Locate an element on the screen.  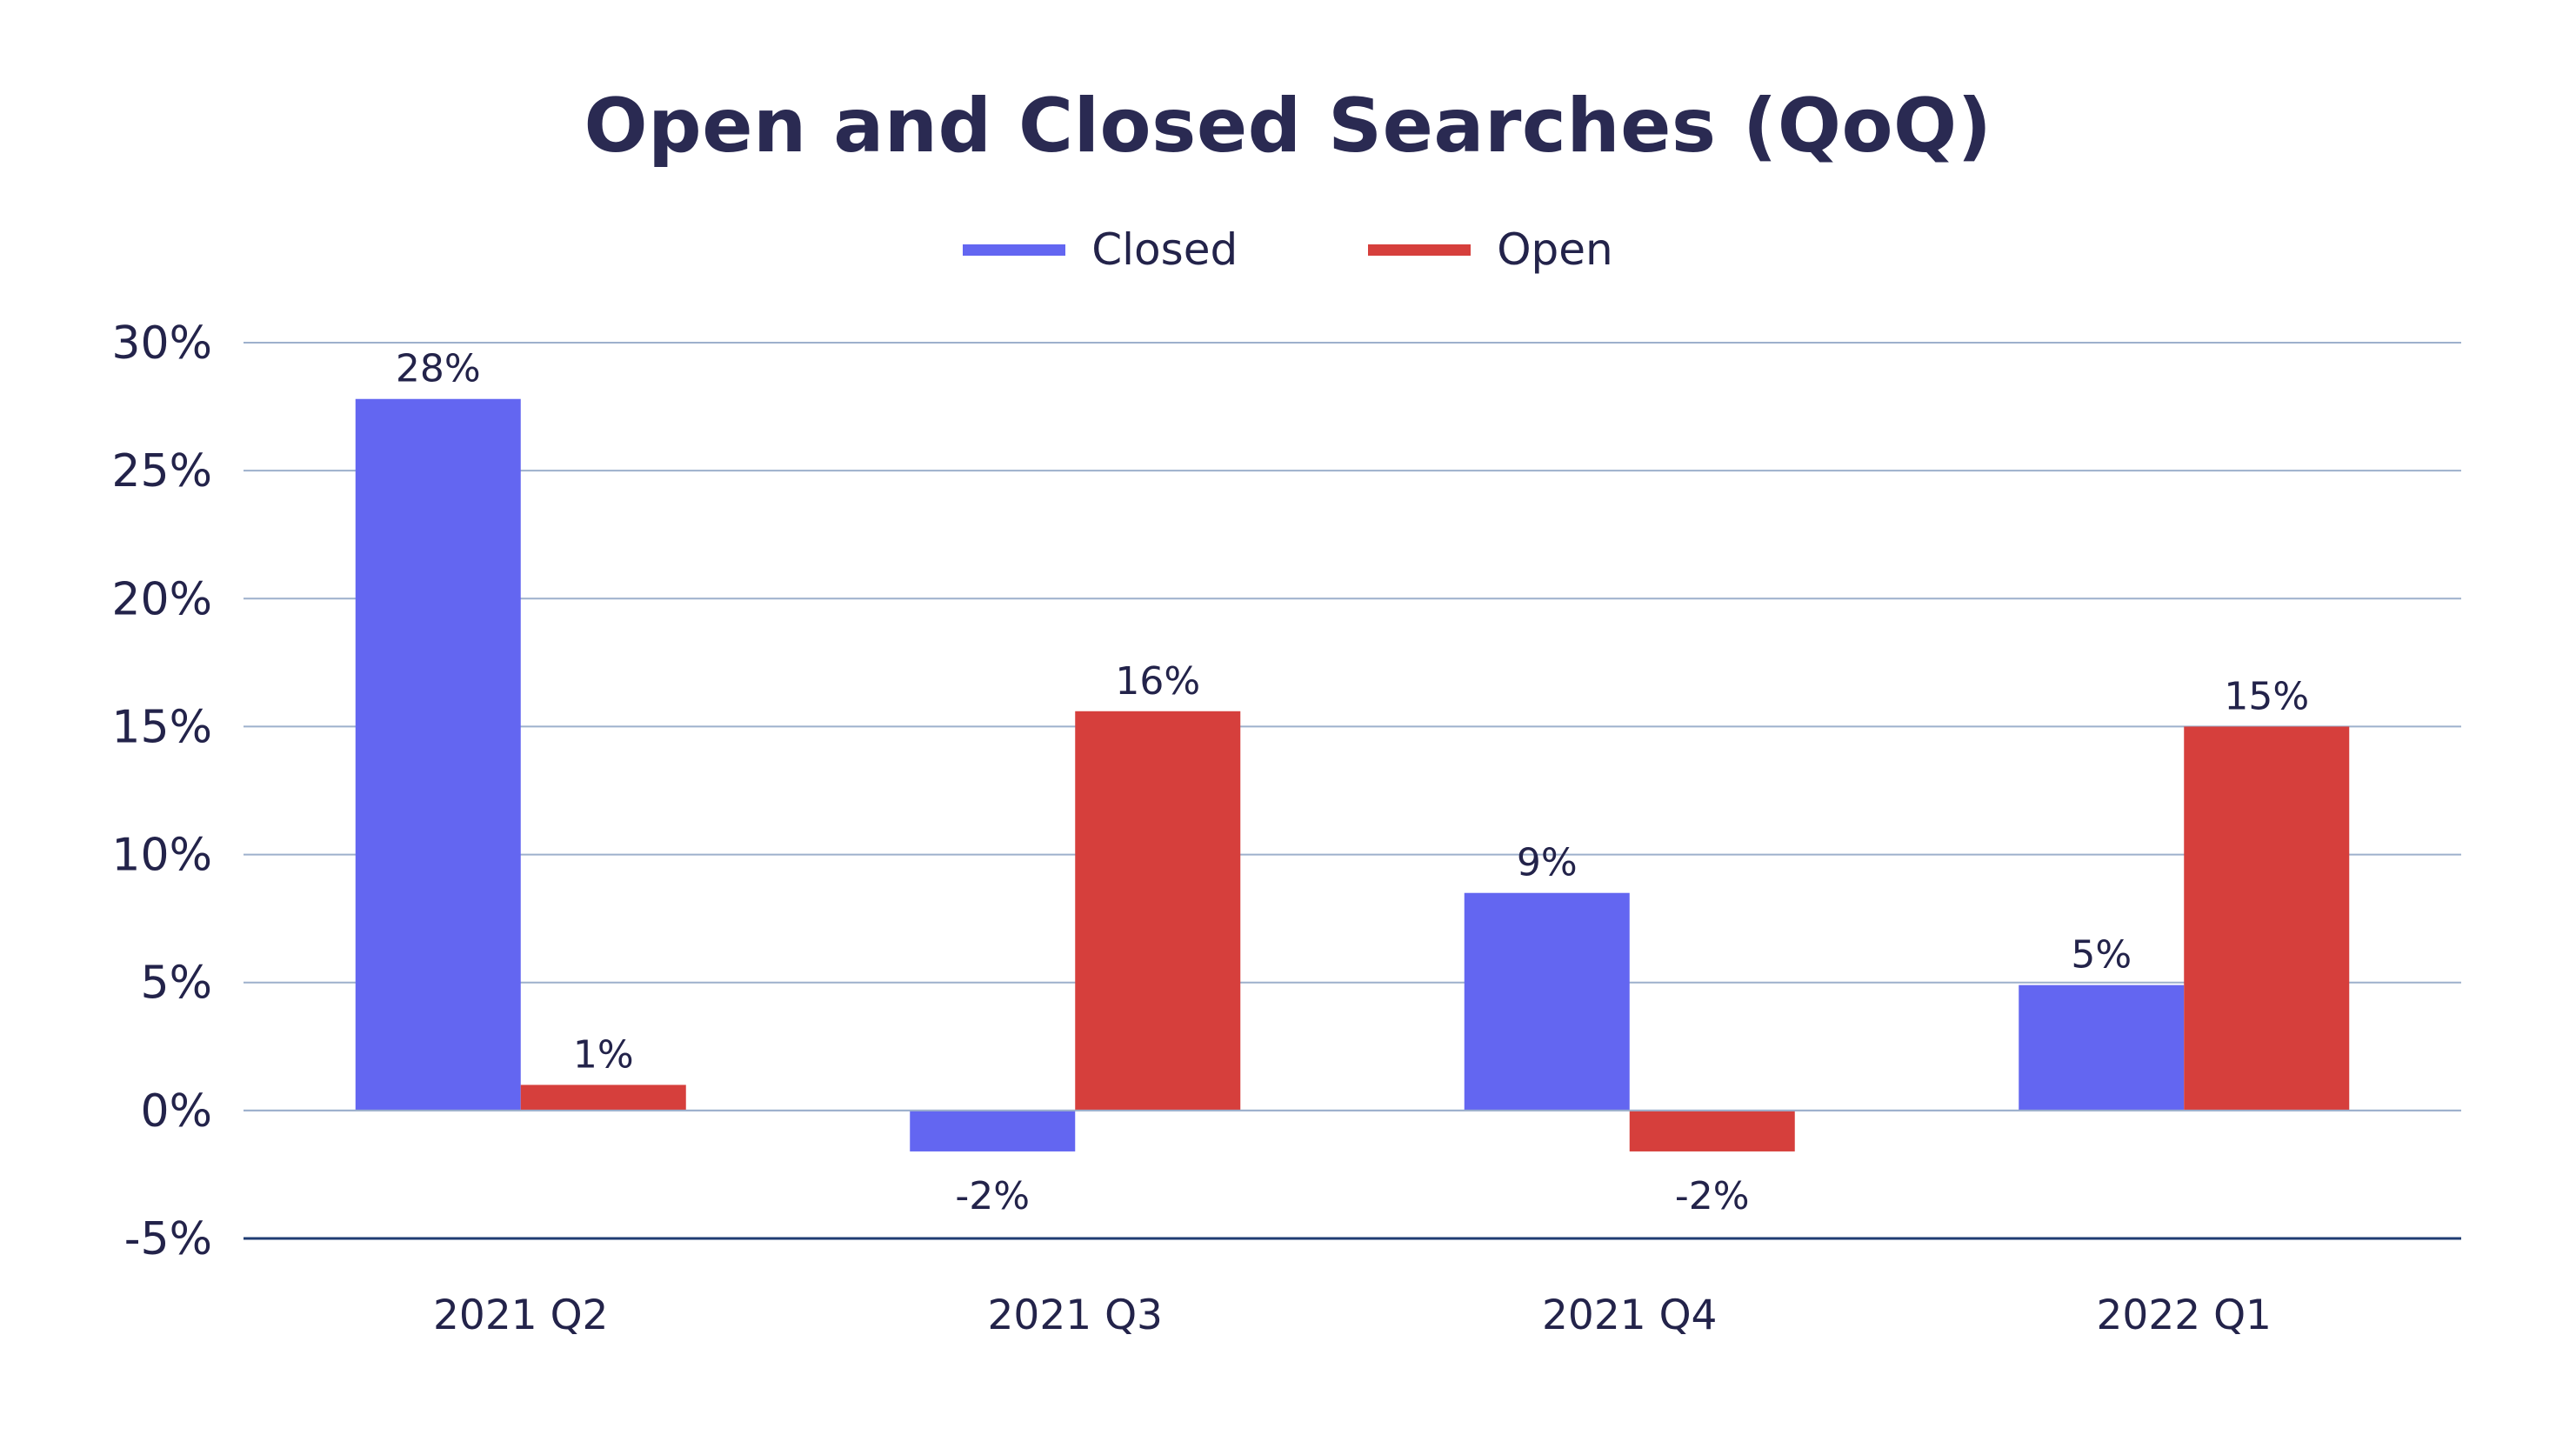
x-tick-label: 2021 Q3 is located at coordinates (1075, 1316).